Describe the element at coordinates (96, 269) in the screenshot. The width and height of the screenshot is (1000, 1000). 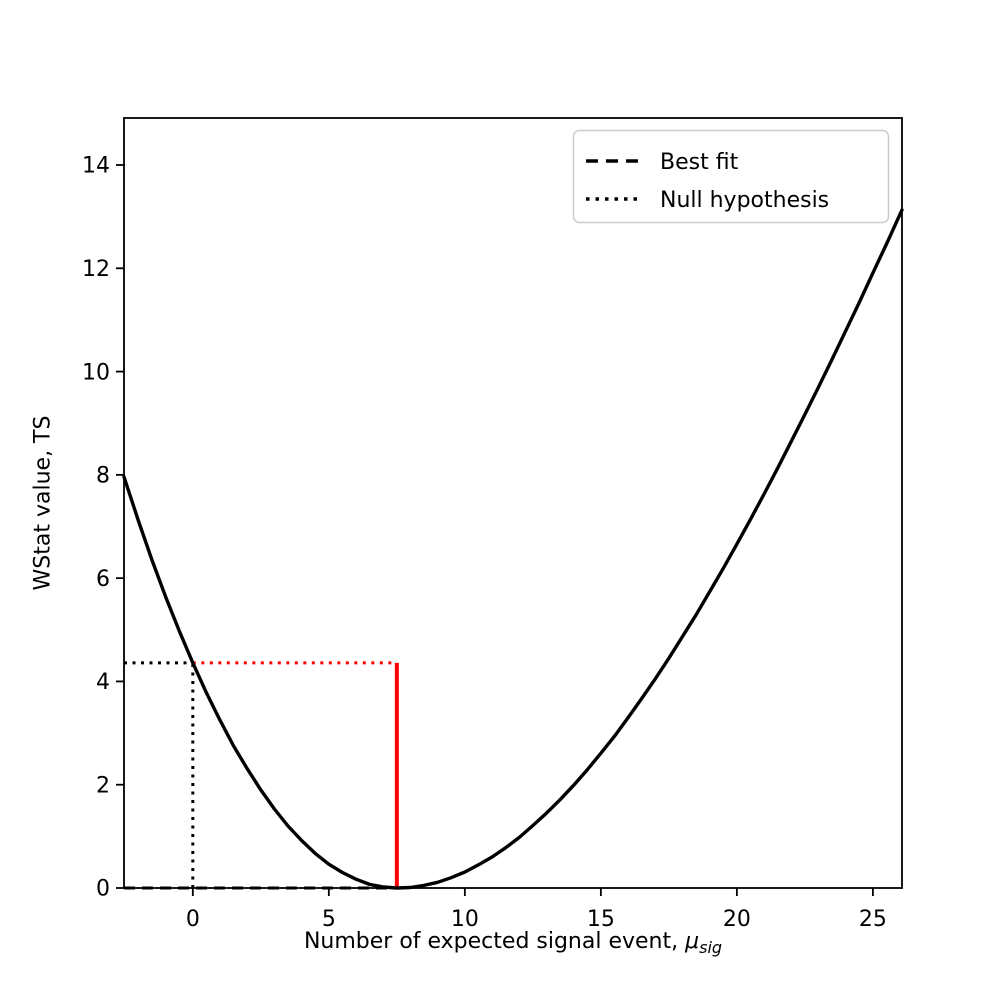
I see `y-tick-label: 12` at that location.